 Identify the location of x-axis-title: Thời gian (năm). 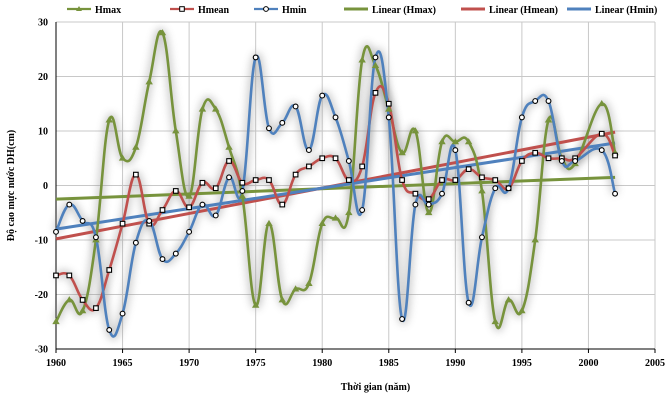
(375, 387).